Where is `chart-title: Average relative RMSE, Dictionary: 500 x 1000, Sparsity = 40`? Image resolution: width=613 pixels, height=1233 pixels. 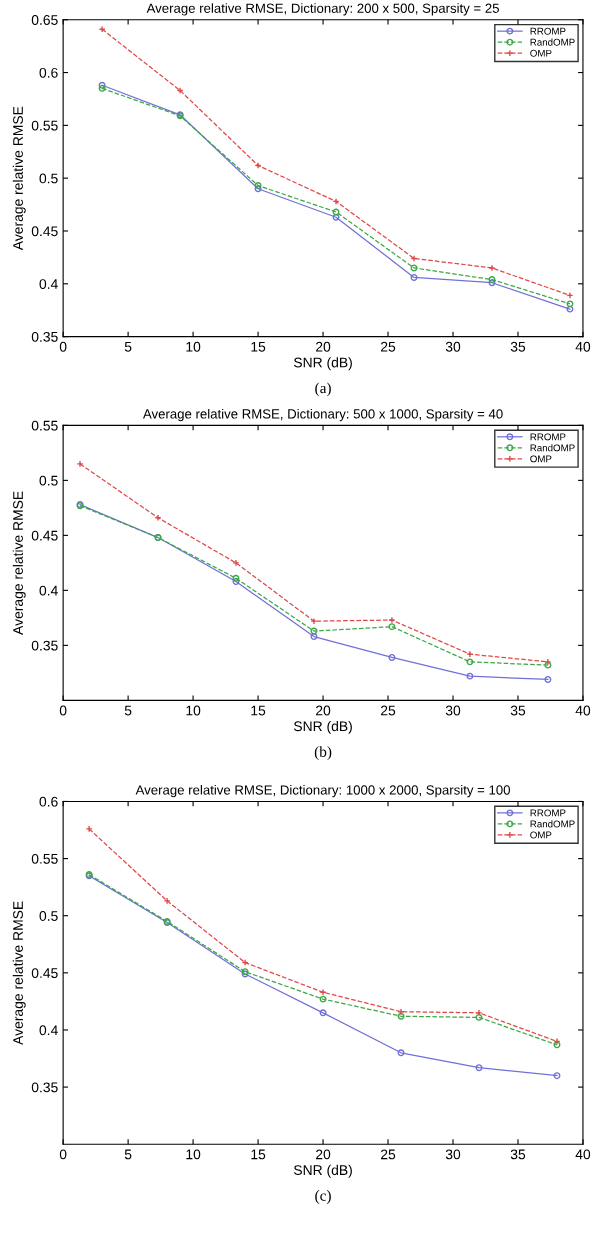
chart-title: Average relative RMSE, Dictionary: 500 x 1000, Sparsity = 40 is located at coordinates (322, 415).